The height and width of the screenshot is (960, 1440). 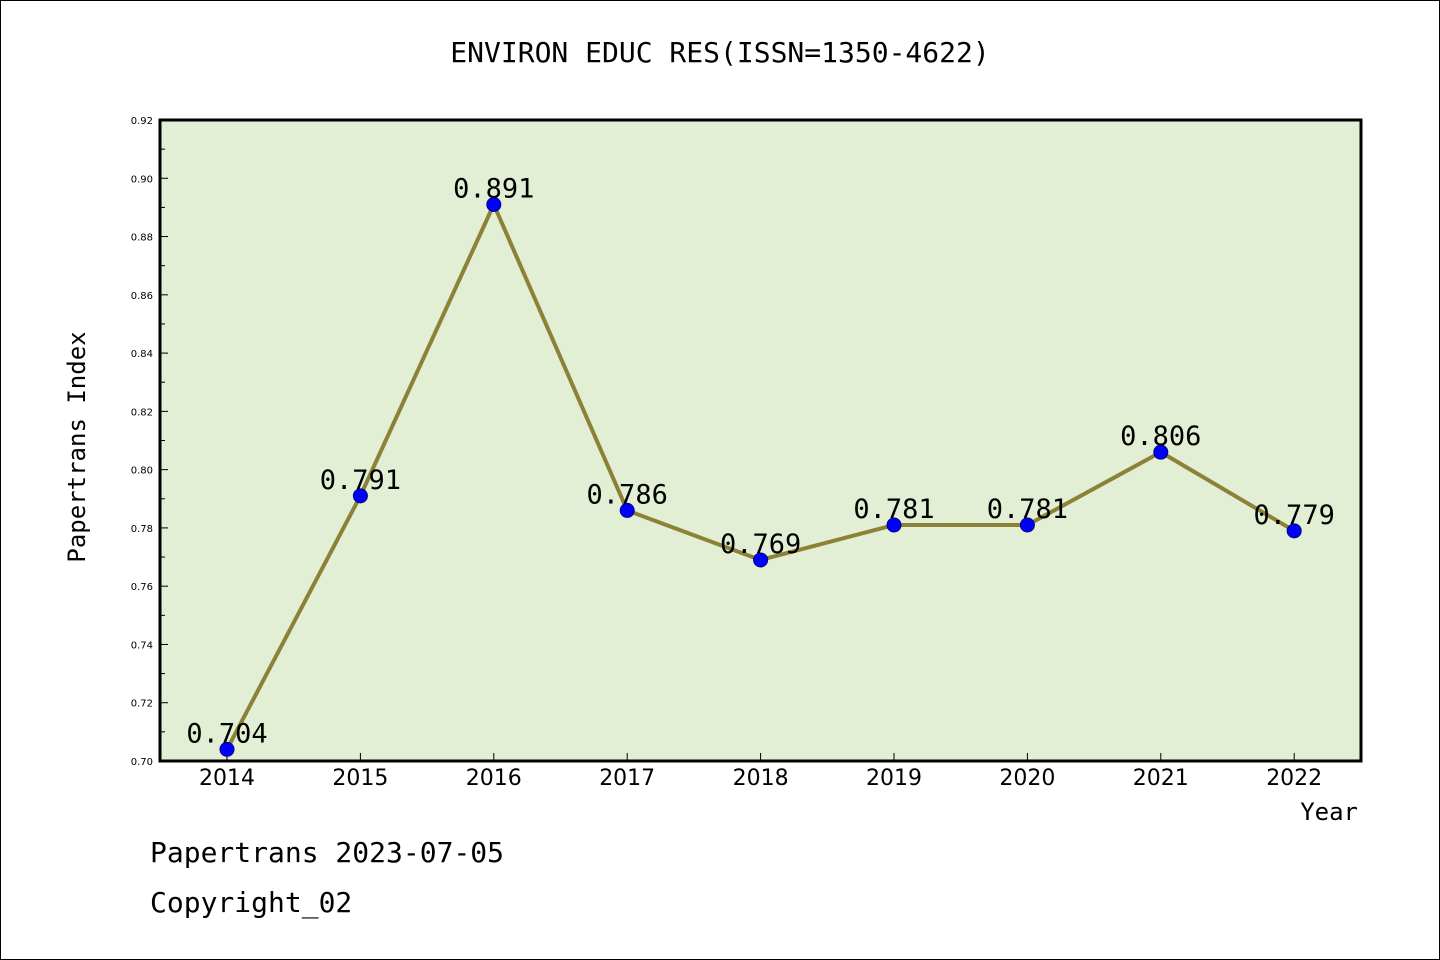 I want to click on data-label: 0.786, so click(x=627, y=494).